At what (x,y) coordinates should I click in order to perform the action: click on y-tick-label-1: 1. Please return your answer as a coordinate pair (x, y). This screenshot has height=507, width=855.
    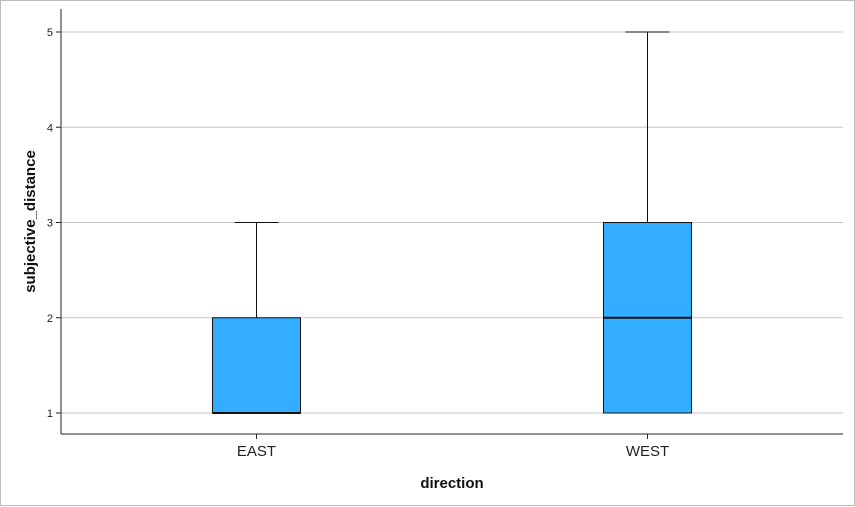
    Looking at the image, I should click on (50, 414).